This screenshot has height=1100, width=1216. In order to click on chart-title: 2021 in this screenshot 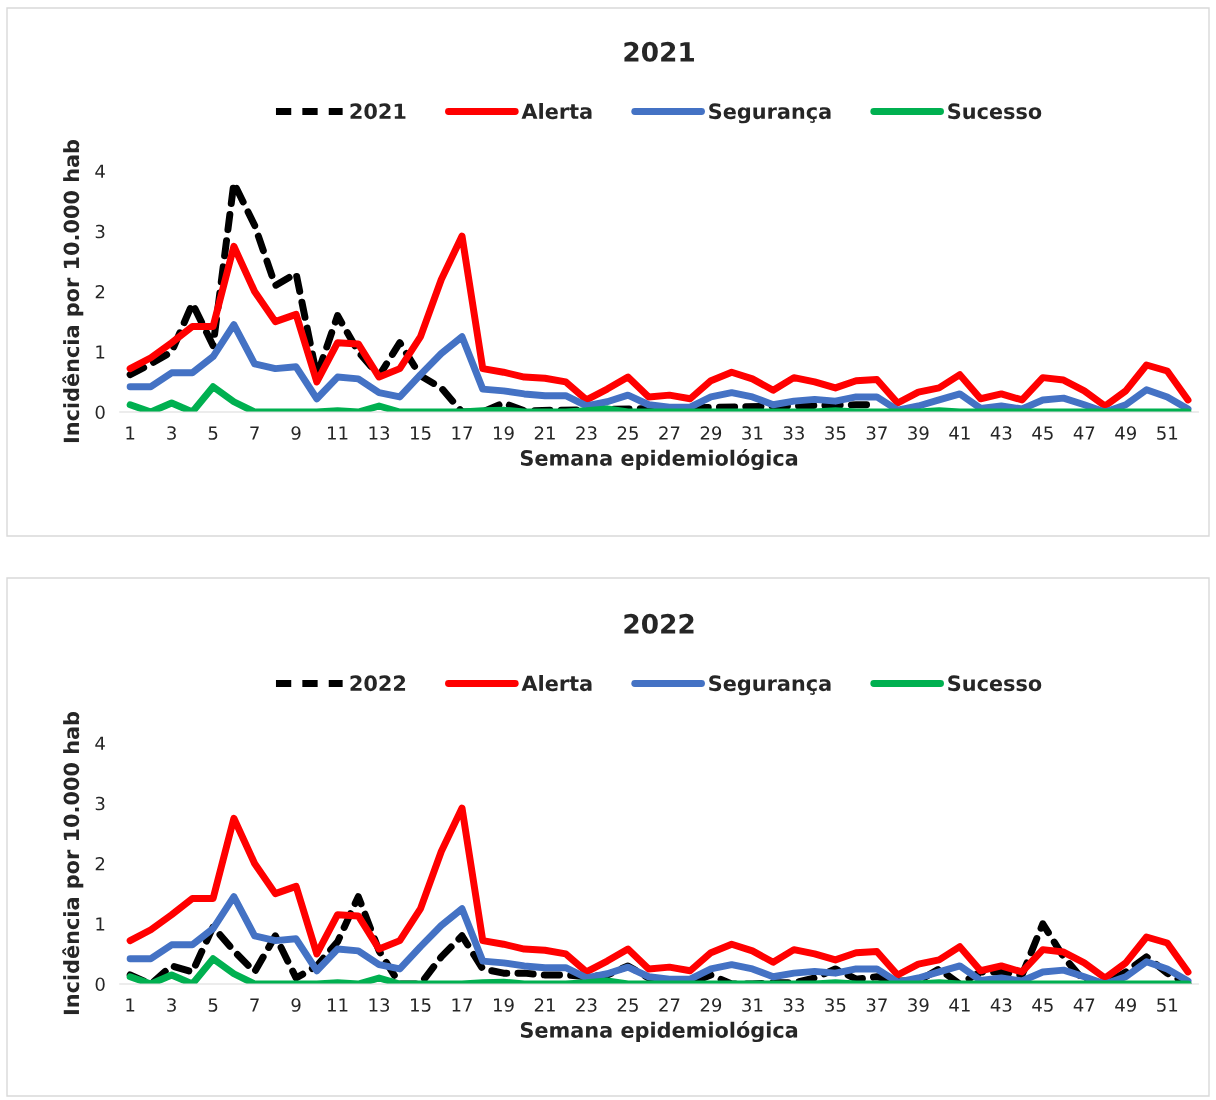, I will do `click(659, 51)`.